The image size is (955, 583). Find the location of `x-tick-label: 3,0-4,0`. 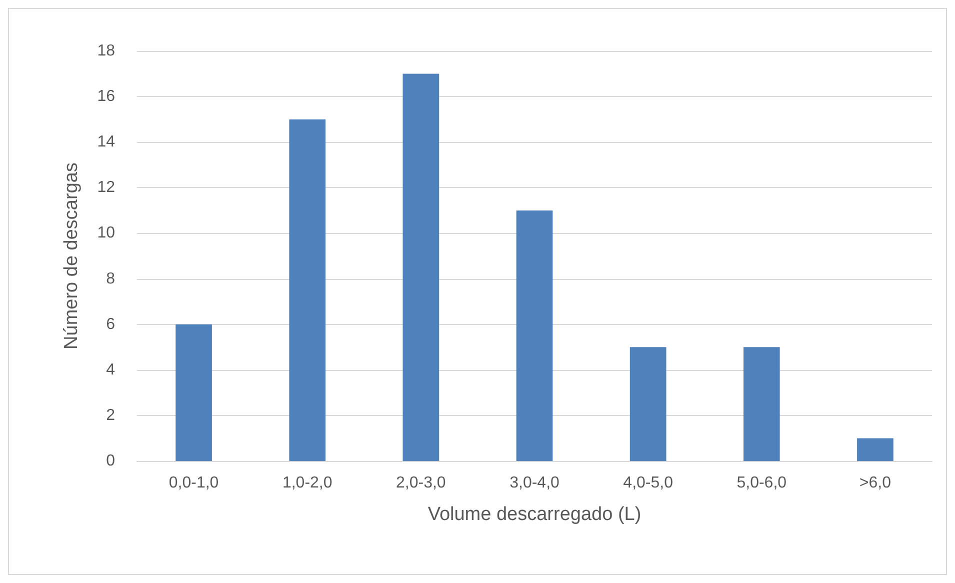

x-tick-label: 3,0-4,0 is located at coordinates (535, 483).